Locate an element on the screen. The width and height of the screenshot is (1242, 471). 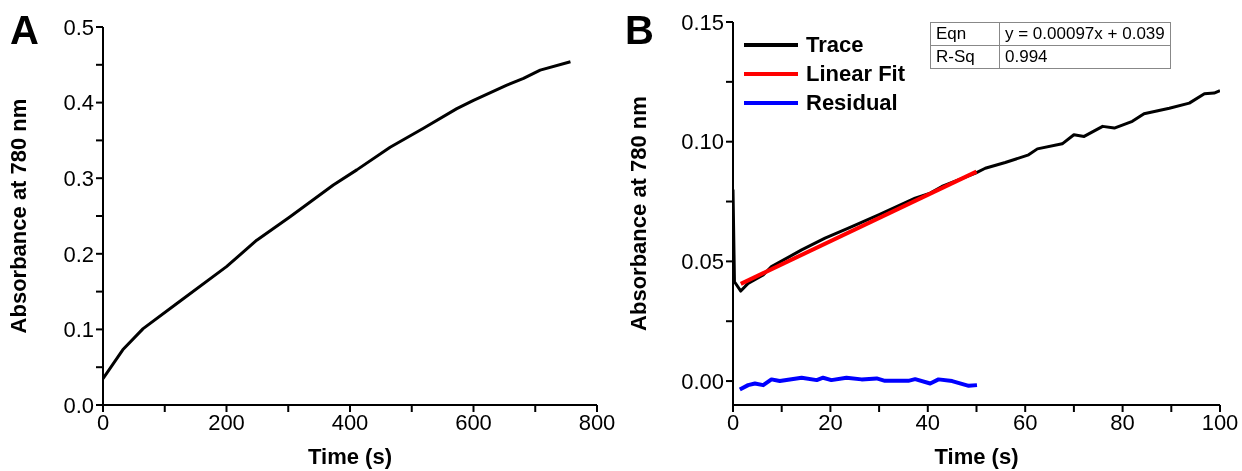
x-tick-label: 200 is located at coordinates (226, 422).